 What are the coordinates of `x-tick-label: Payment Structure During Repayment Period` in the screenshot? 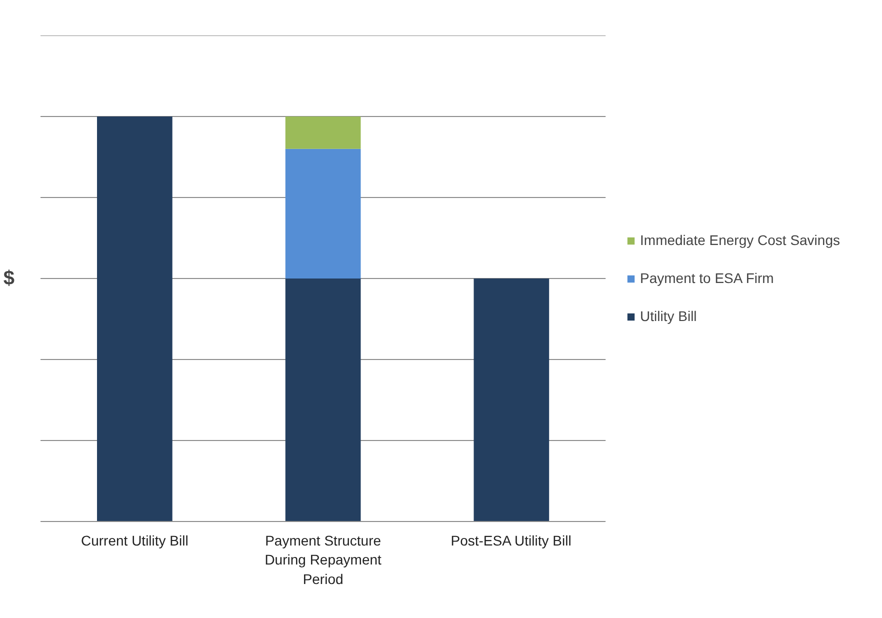 It's located at (323, 559).